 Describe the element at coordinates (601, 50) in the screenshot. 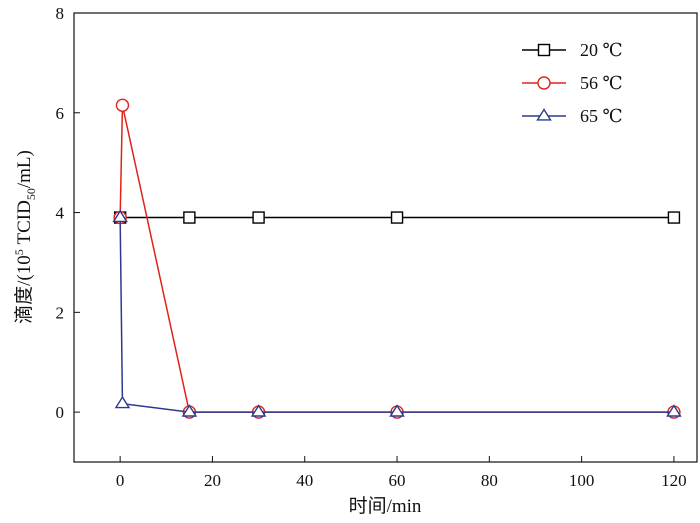

I see `legend-label: 20 ℃` at that location.